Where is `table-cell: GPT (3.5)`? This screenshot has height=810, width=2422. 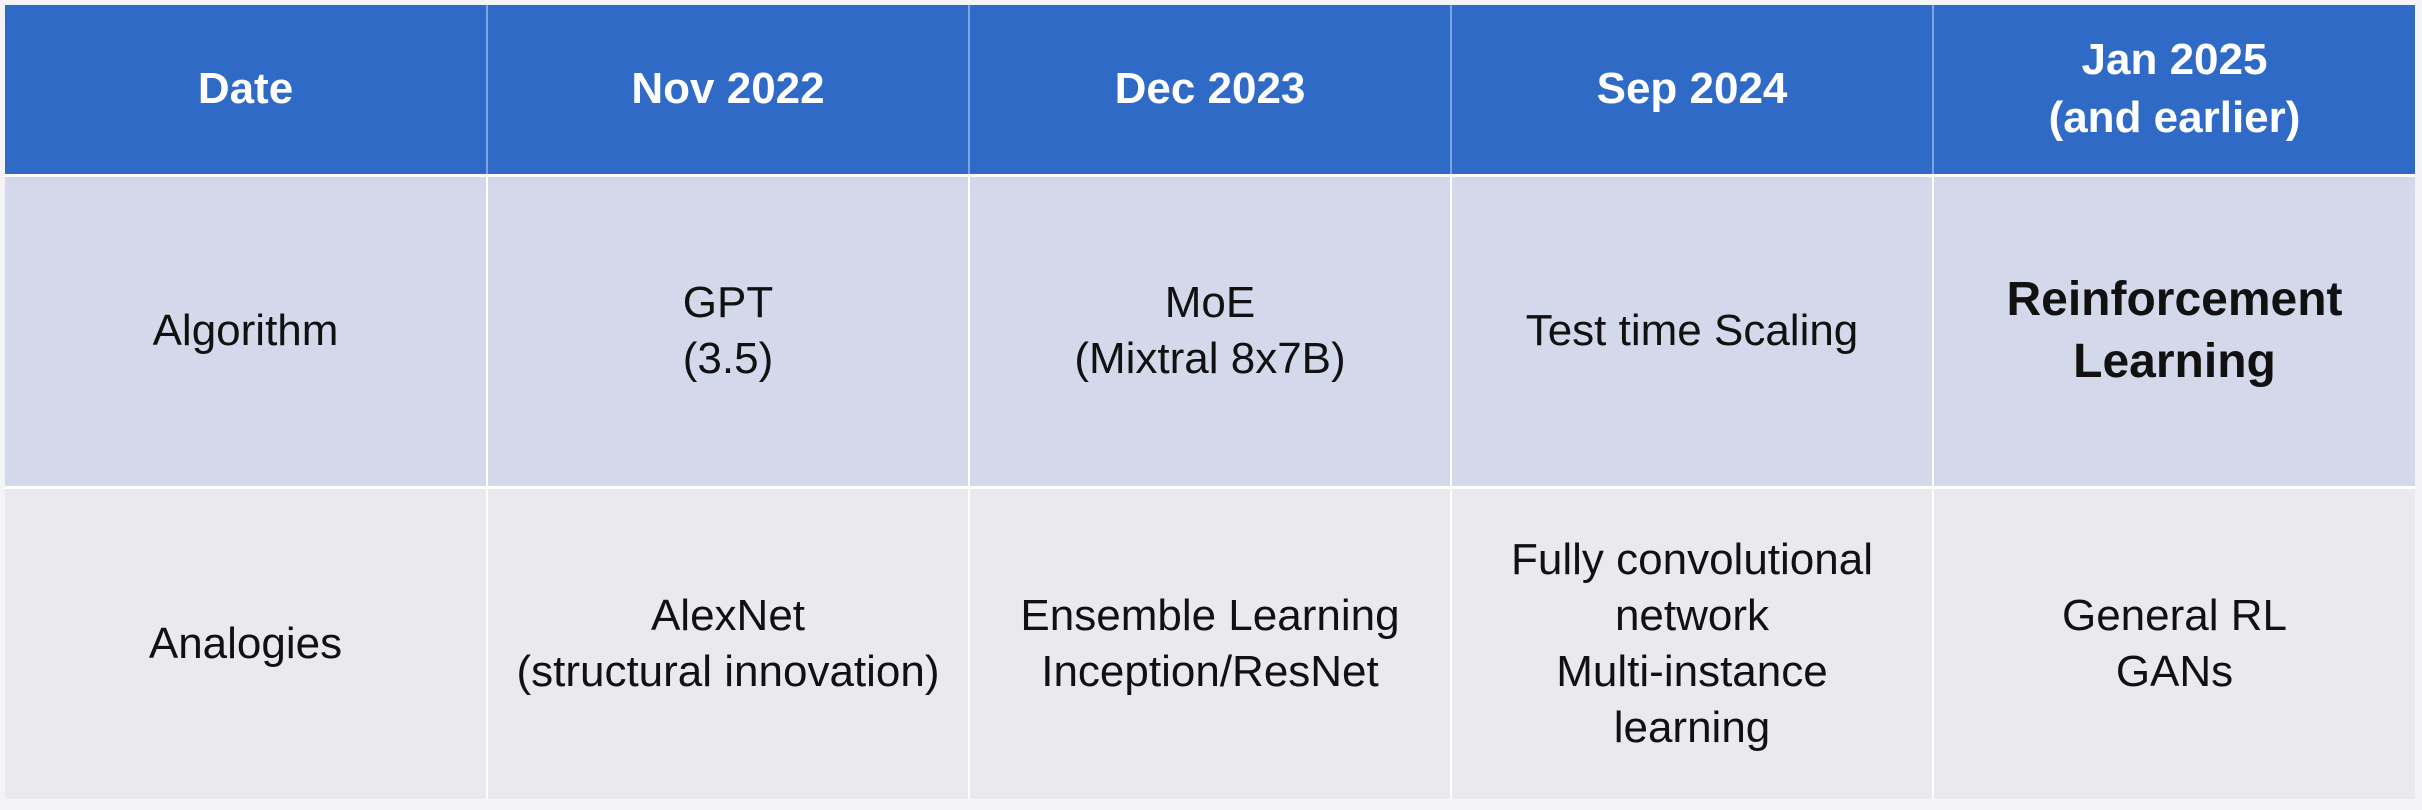
table-cell: GPT (3.5) is located at coordinates (728, 332).